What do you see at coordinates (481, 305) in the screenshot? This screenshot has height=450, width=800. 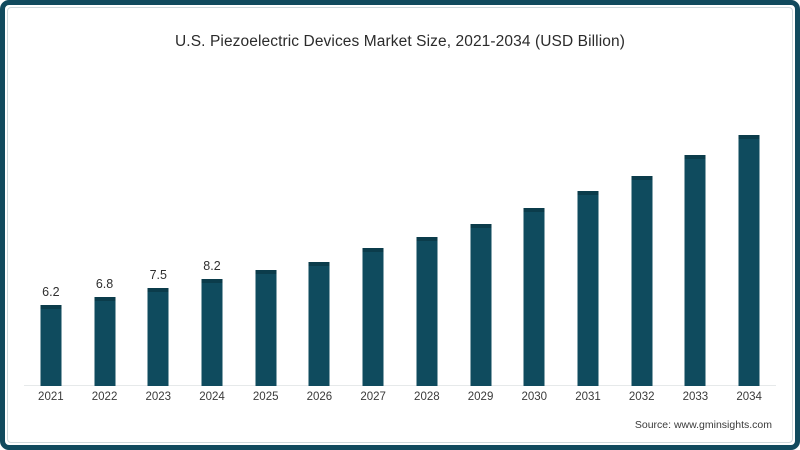 I see `bar-2029` at bounding box center [481, 305].